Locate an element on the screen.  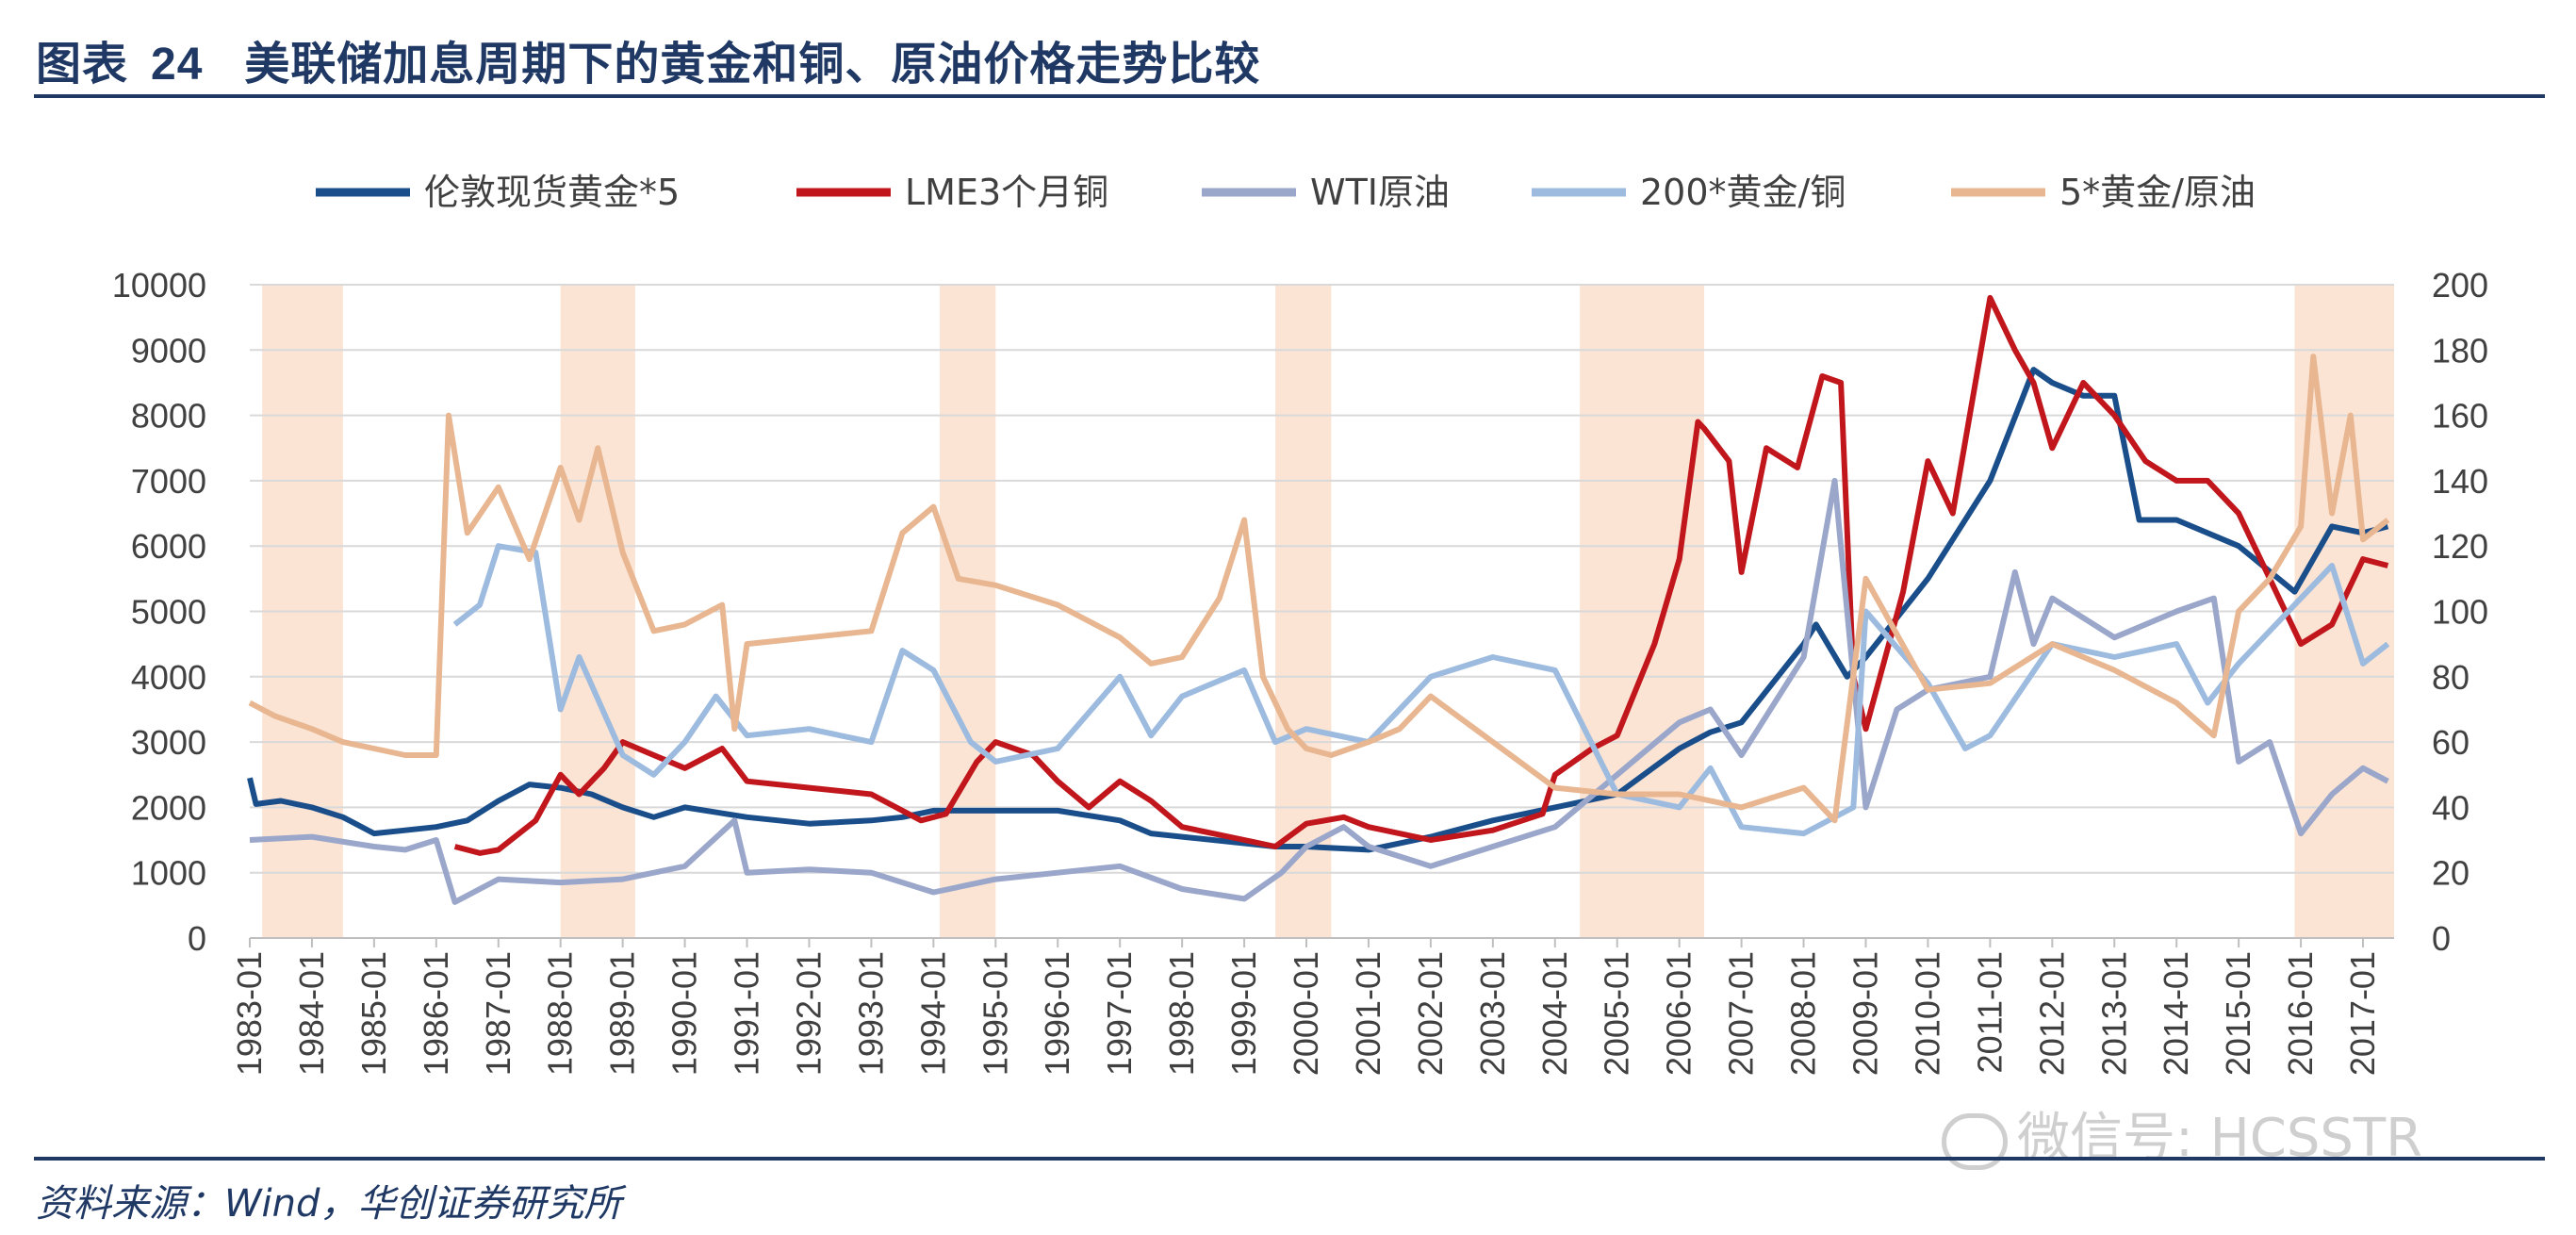
x-tick-3: 1986-01 is located at coordinates (436, 1013).